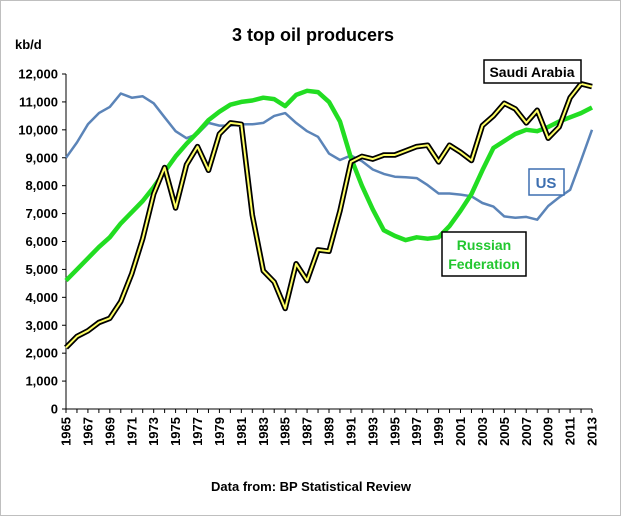 This screenshot has width=623, height=518. I want to click on annotation-label-us: US, so click(546, 183).